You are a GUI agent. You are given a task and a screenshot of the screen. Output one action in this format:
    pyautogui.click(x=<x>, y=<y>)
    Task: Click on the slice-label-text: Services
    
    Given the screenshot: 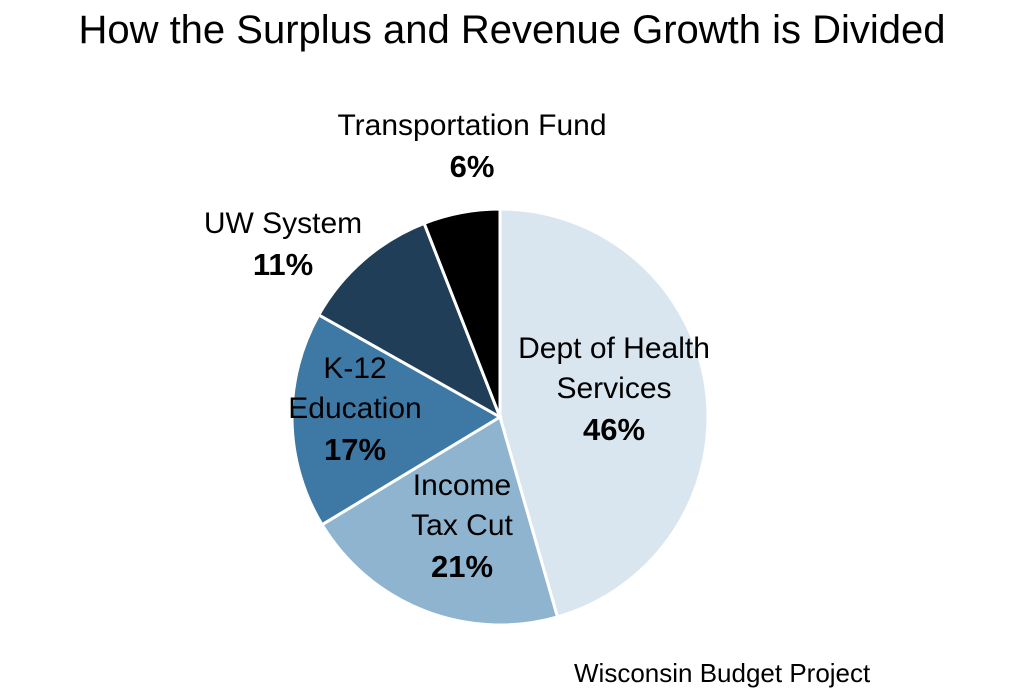 What is the action you would take?
    pyautogui.click(x=613, y=388)
    